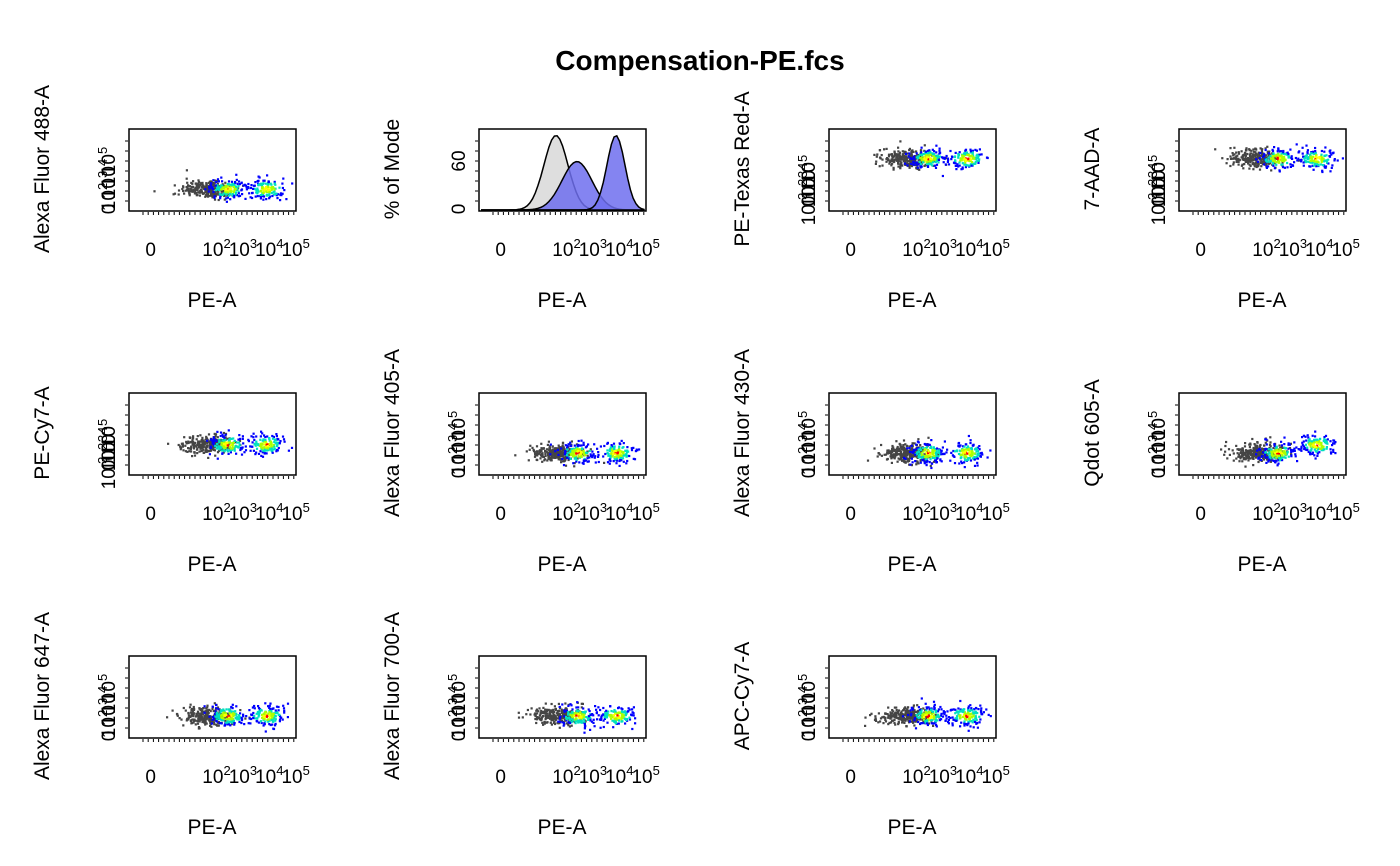 The height and width of the screenshot is (866, 1400). Describe the element at coordinates (42, 169) in the screenshot. I see `y-axis-label: Alexa Fluor 488-A` at that location.